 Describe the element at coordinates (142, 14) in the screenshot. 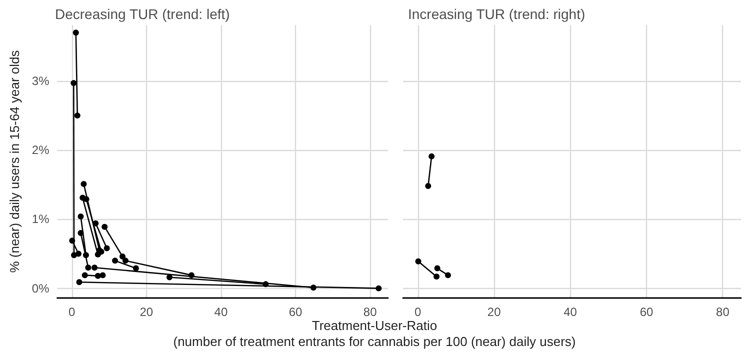

I see `chart-title: Decreasing TUR (trend: left)` at that location.